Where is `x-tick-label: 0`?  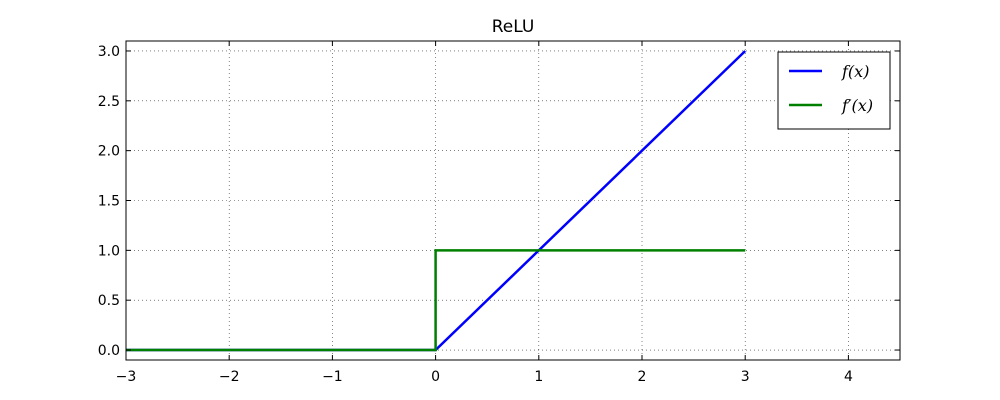 x-tick-label: 0 is located at coordinates (435, 377).